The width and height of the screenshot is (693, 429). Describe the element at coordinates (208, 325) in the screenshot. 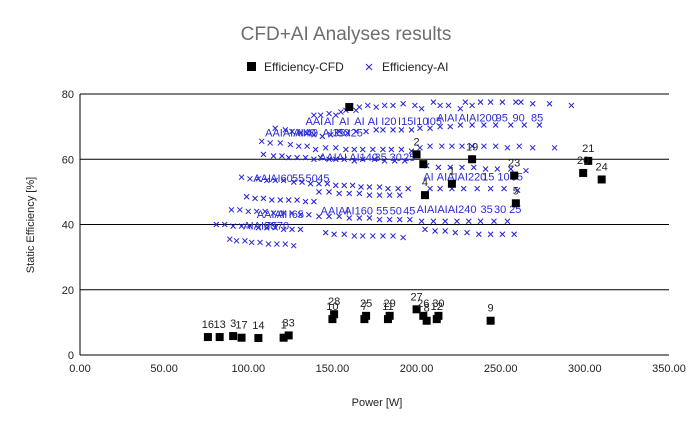

I see `cfd-point-label: 16` at that location.